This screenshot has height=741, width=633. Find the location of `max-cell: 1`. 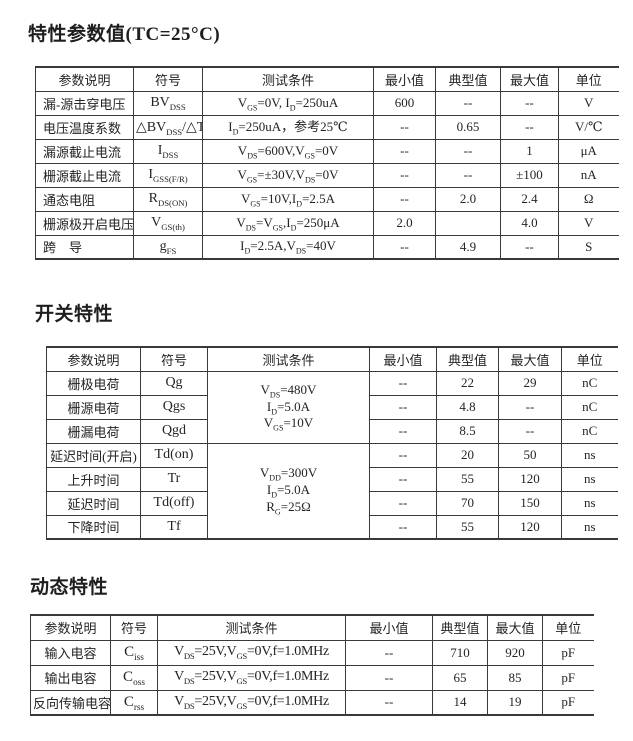

max-cell: 1 is located at coordinates (529, 151).